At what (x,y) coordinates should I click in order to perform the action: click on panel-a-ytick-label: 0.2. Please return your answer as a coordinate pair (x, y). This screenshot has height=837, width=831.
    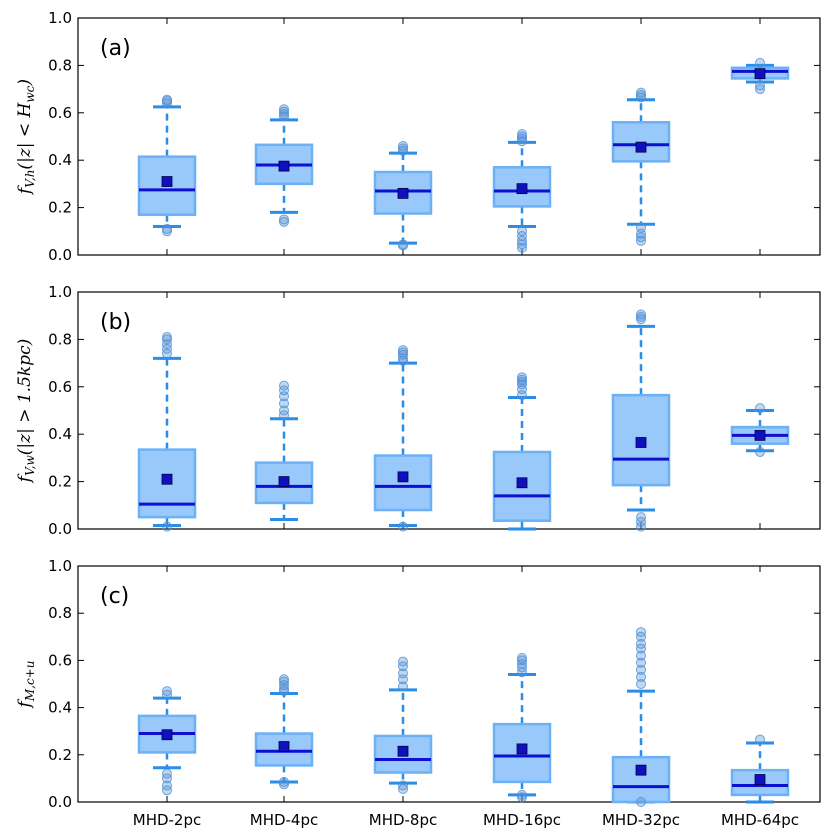
    Looking at the image, I should click on (60, 208).